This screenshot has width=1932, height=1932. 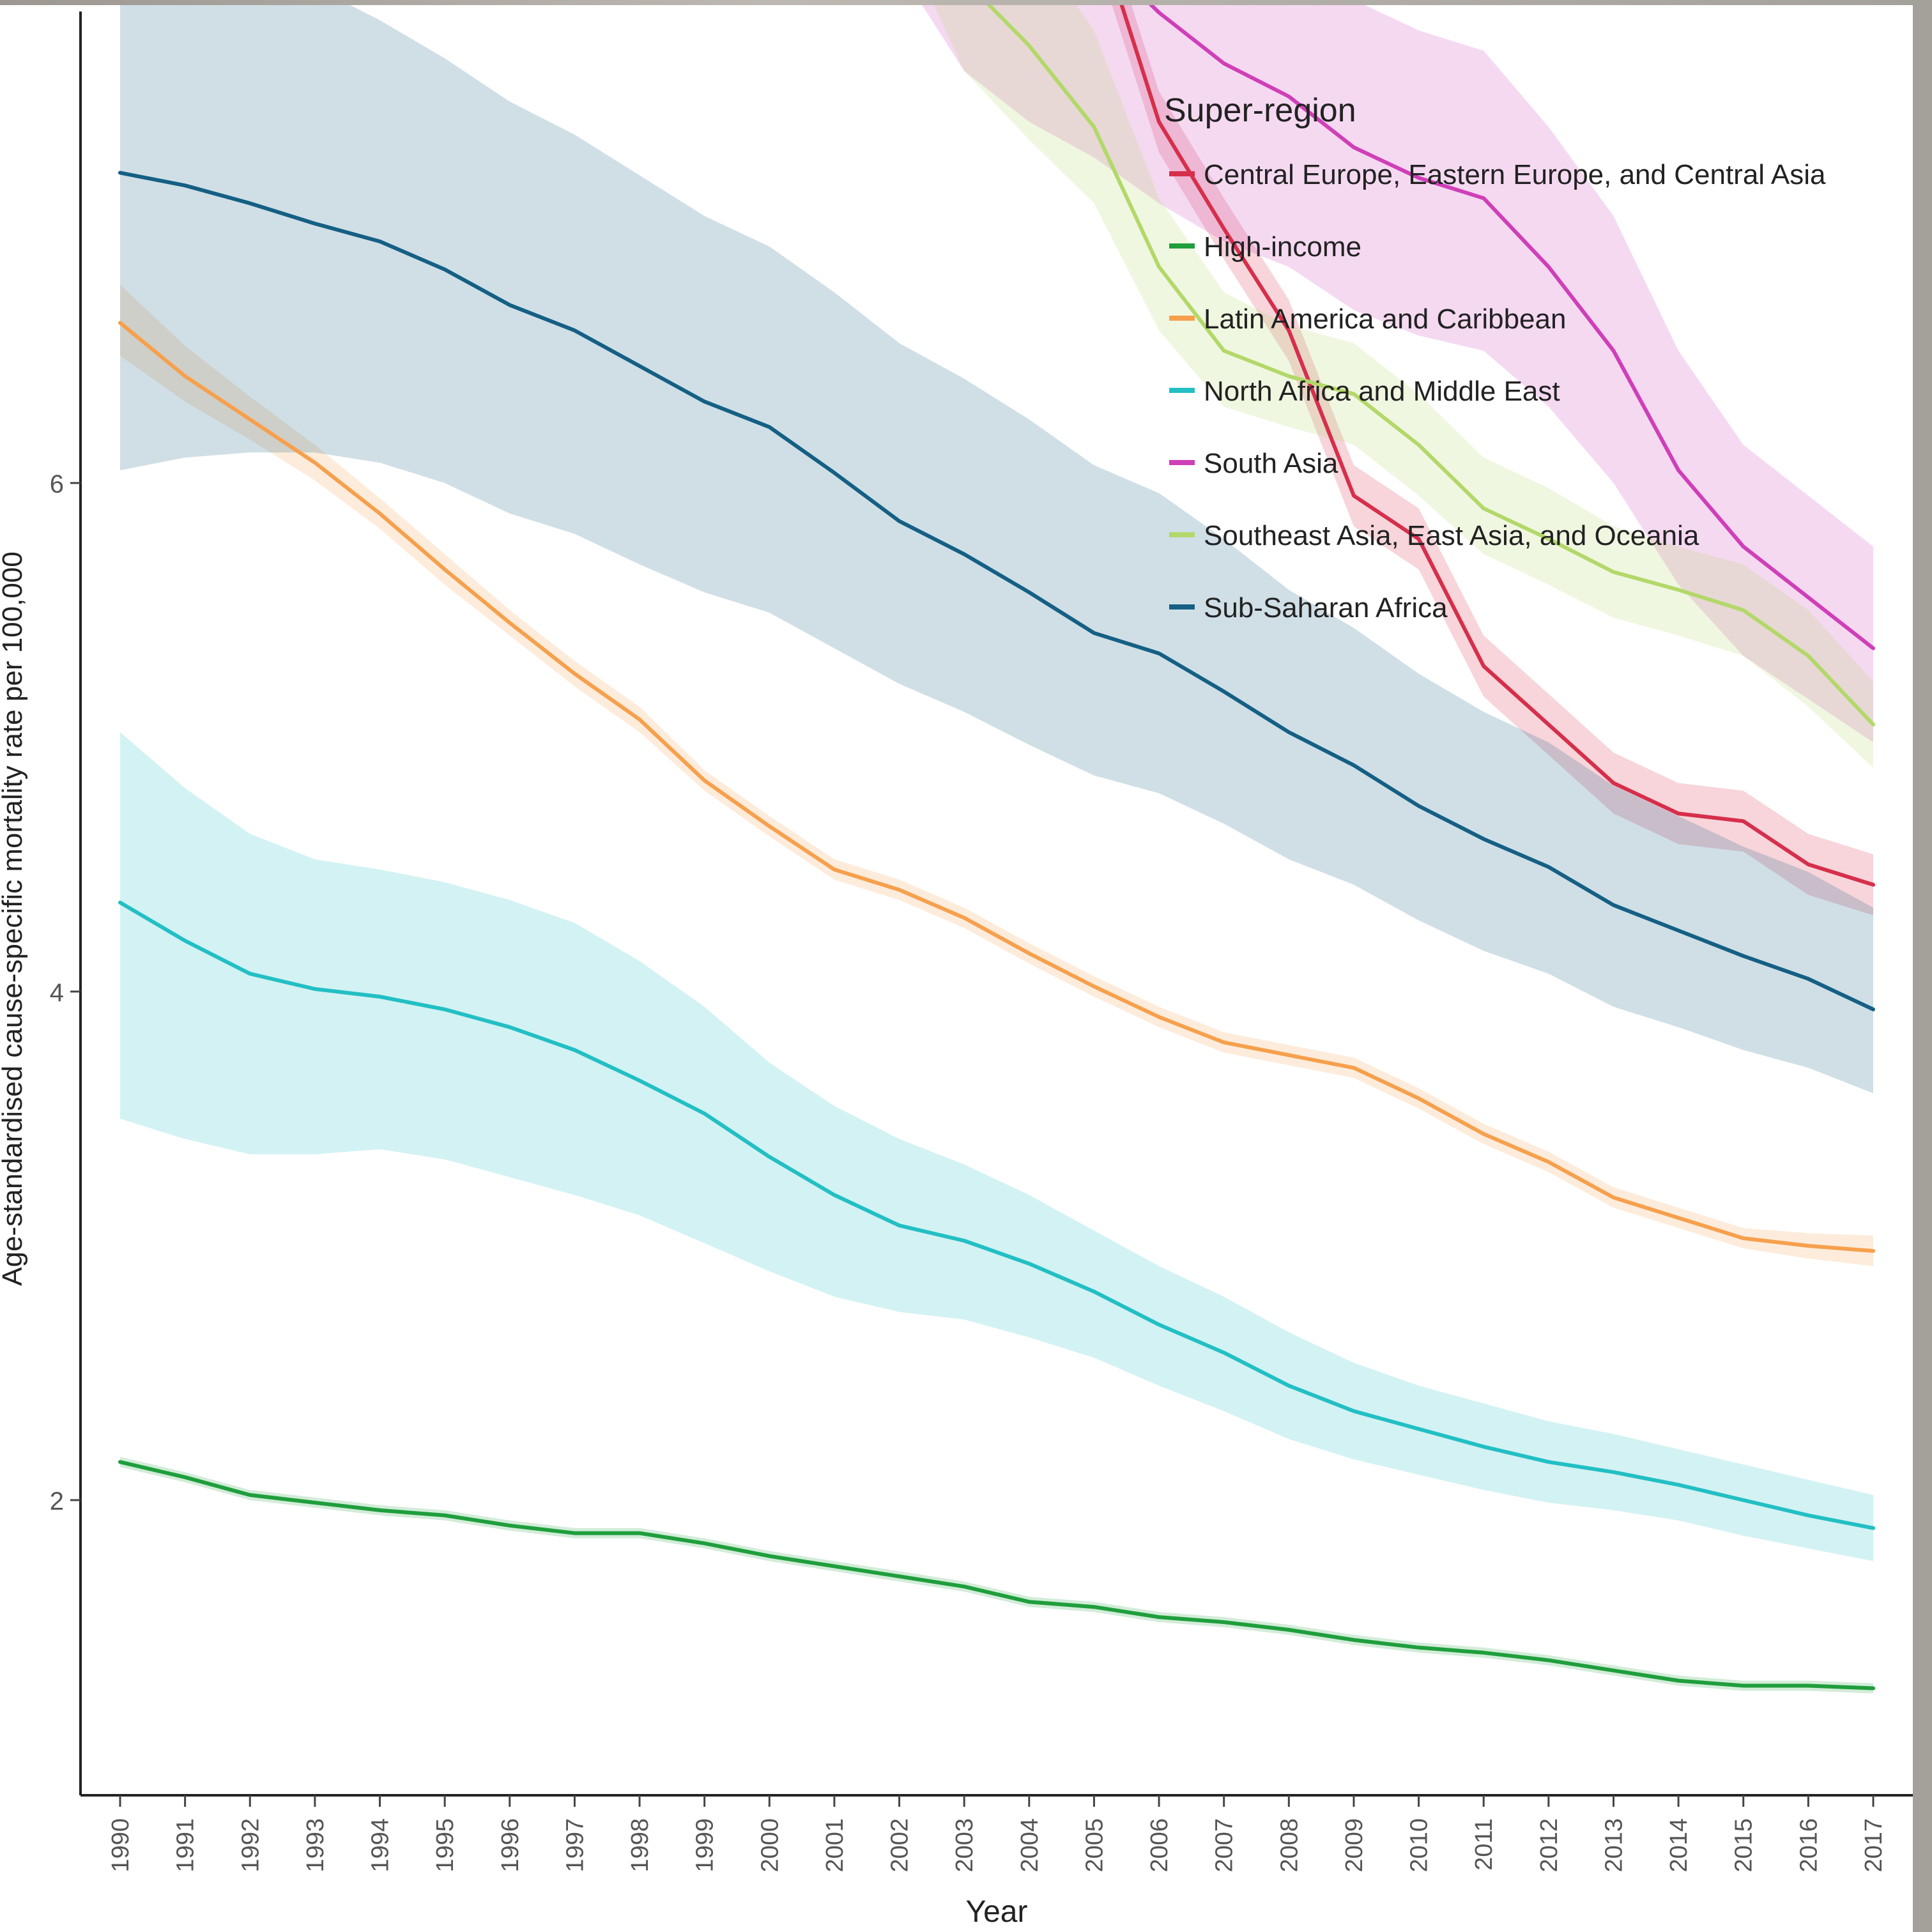 I want to click on x-tick-label: 1994, so click(x=380, y=1845).